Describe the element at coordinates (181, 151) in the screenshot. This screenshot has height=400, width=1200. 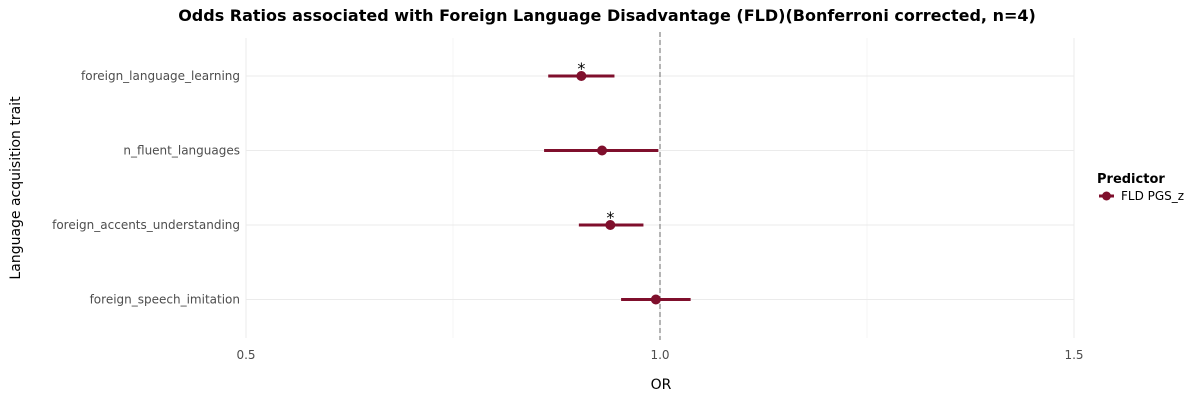
I see `y-tick-label: n_fluent_languages` at that location.